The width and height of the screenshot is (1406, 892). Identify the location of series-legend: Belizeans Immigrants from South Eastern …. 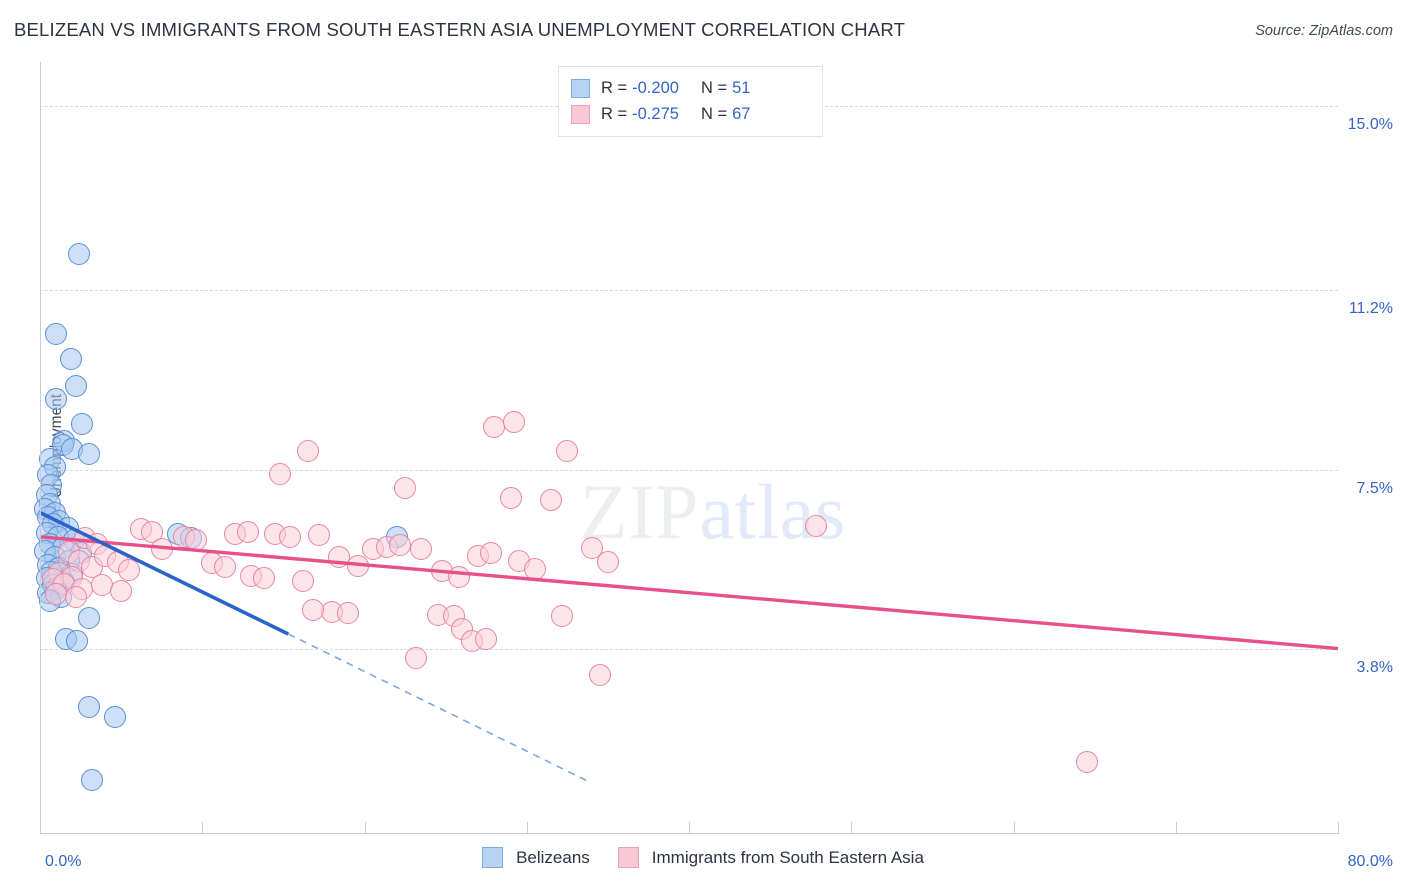
(703, 857).